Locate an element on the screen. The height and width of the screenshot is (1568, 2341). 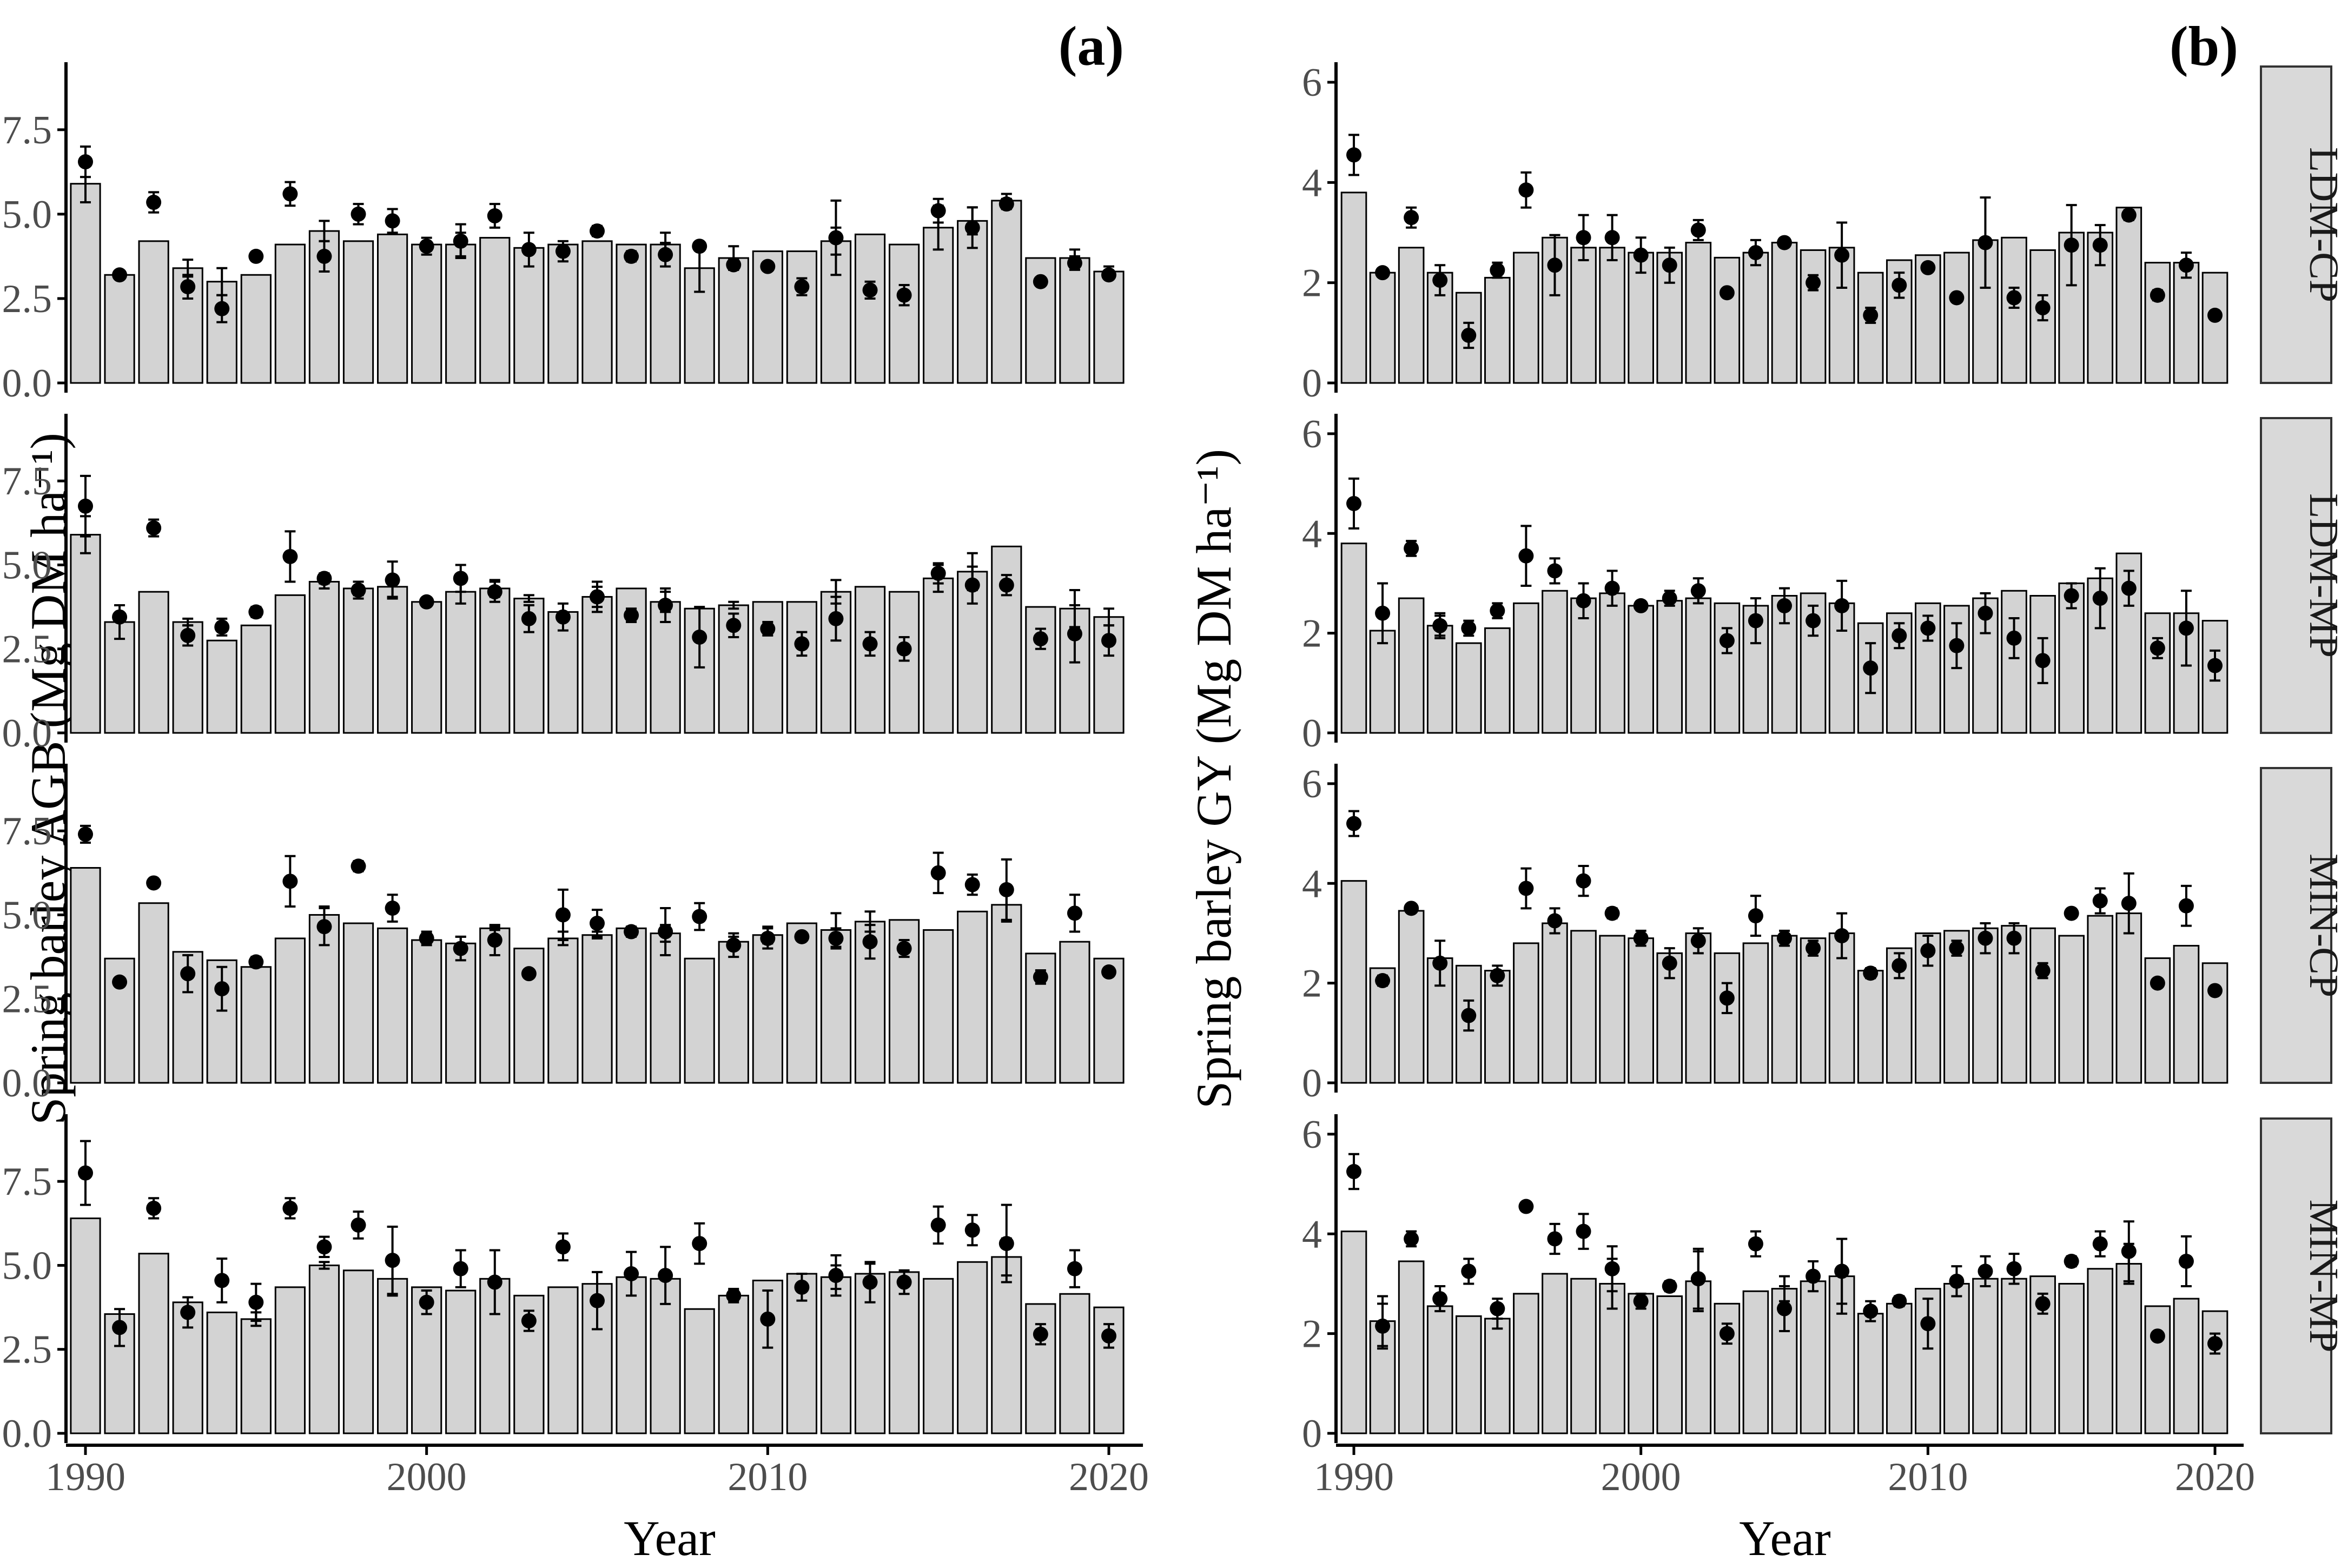
obs-point-a-min-cp-2005 is located at coordinates (598, 924).